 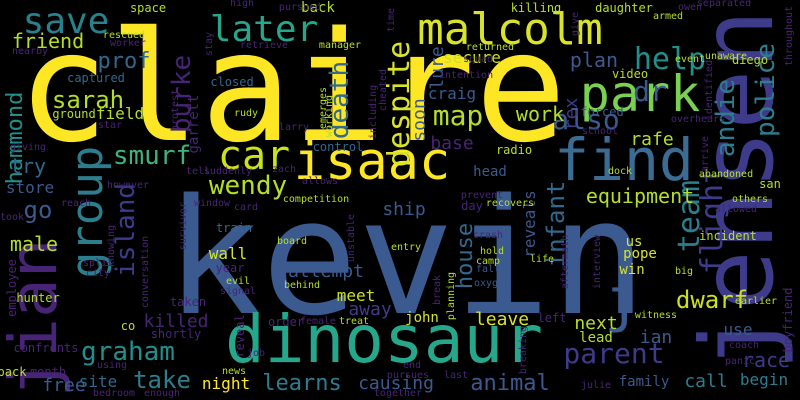 I want to click on word: pack, so click(x=13, y=372).